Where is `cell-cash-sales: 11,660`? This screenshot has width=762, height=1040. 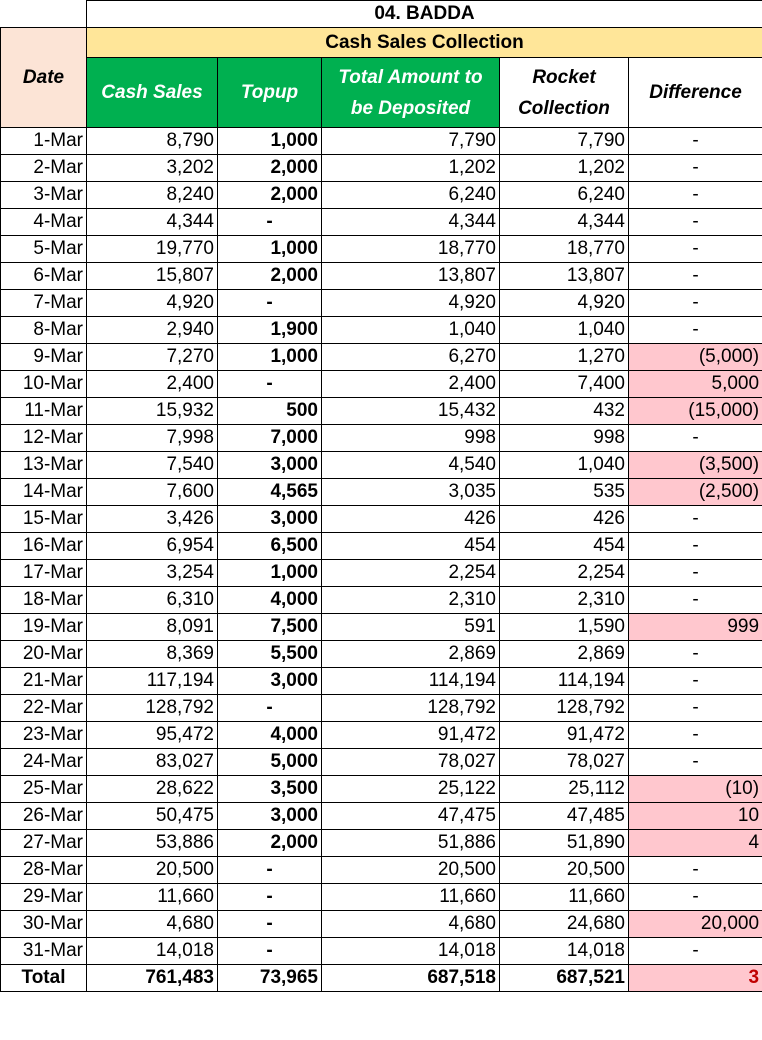 cell-cash-sales: 11,660 is located at coordinates (152, 897).